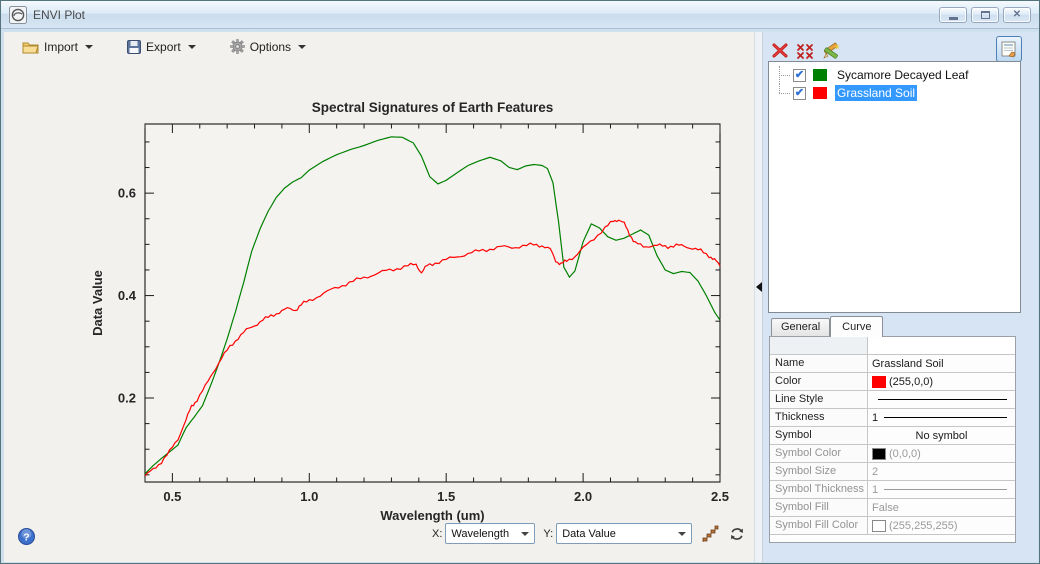 This screenshot has width=1040, height=564. Describe the element at coordinates (953, 18) in the screenshot. I see `minimize-icon` at that location.